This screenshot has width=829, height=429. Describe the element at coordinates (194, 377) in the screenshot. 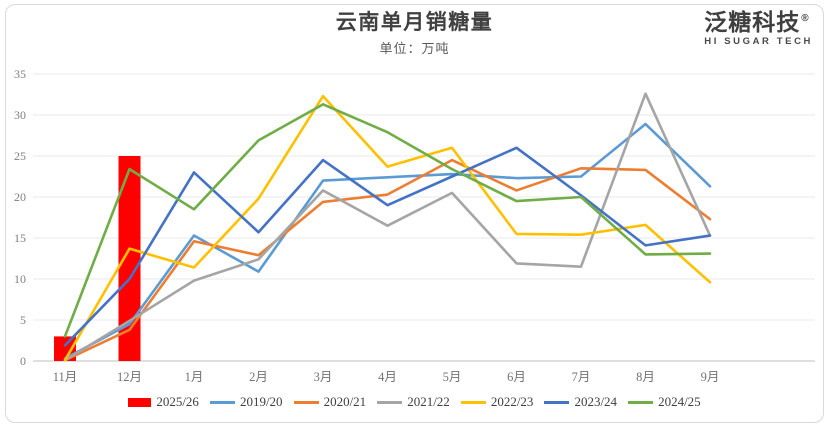

I see `x-axis-tick-label: 1月` at that location.